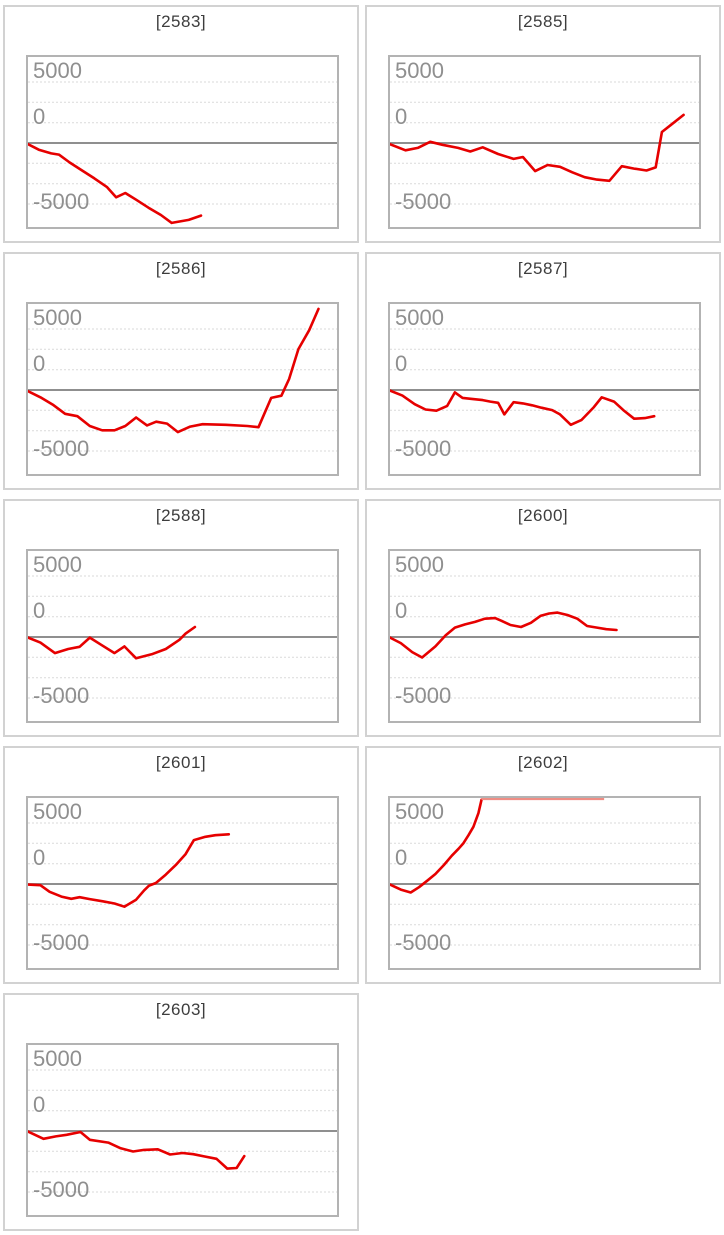 This screenshot has width=724, height=1235. I want to click on machine-number-title: [2586], so click(181, 268).